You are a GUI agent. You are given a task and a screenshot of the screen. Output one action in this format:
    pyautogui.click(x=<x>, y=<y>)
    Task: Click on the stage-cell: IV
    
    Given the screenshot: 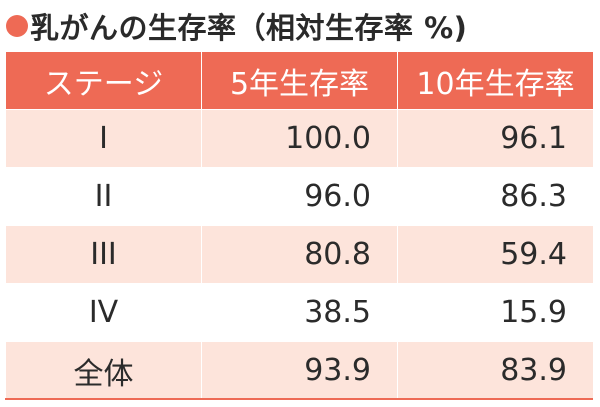 What is the action you would take?
    pyautogui.click(x=103, y=312)
    